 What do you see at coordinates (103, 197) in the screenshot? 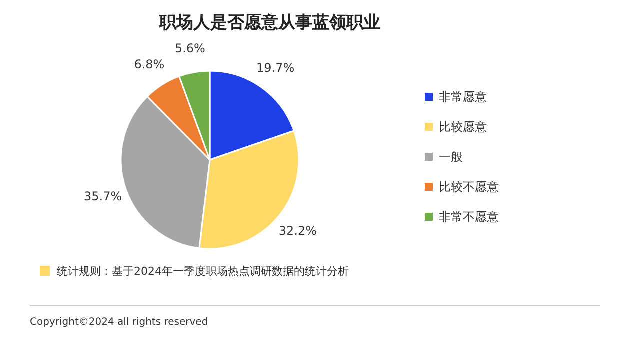
I see `data-label: 35.7%` at bounding box center [103, 197].